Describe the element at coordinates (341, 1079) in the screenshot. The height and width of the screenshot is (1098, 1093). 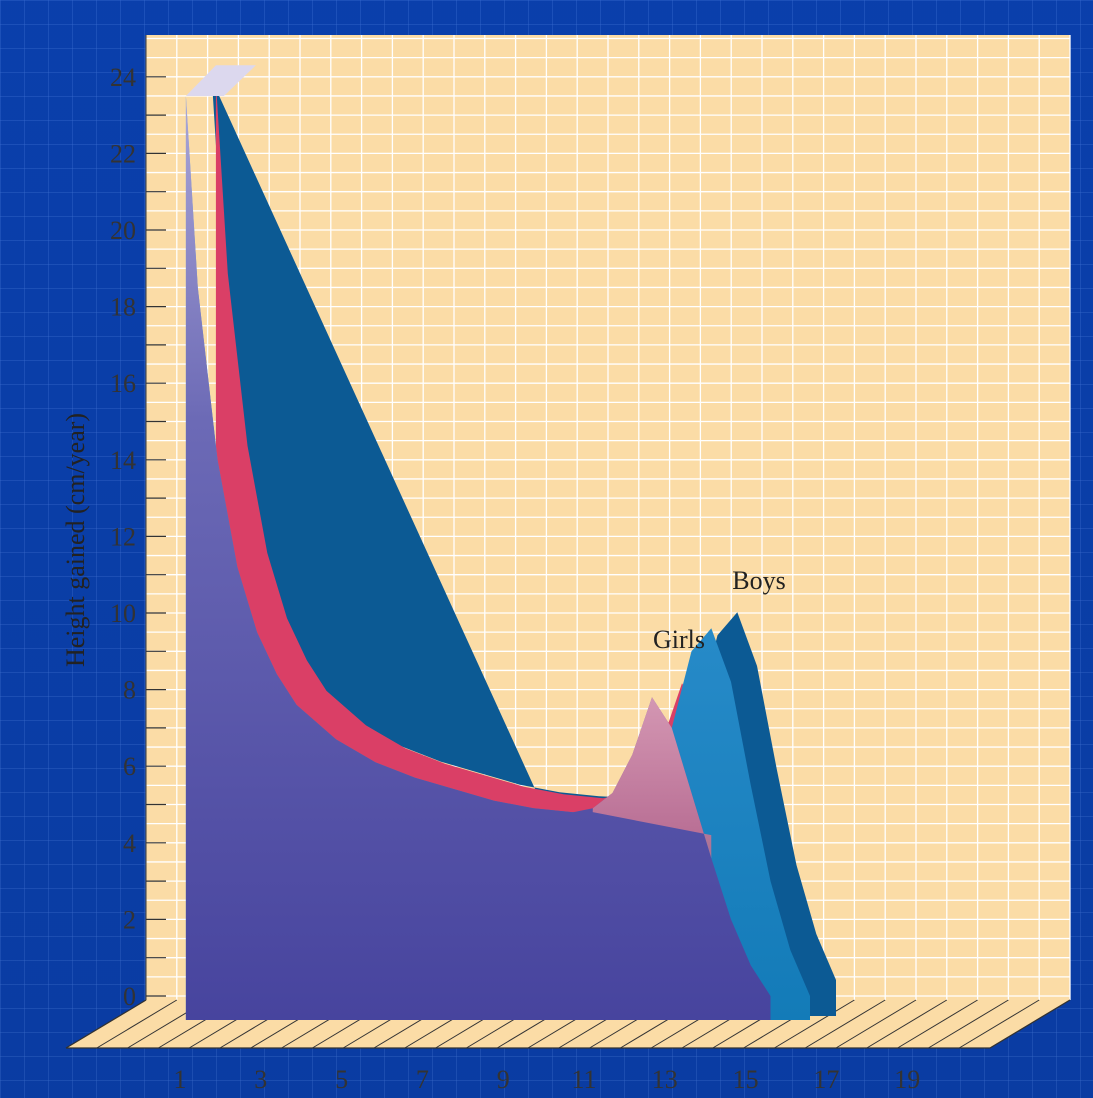
I see `x-tick-label: 5` at that location.